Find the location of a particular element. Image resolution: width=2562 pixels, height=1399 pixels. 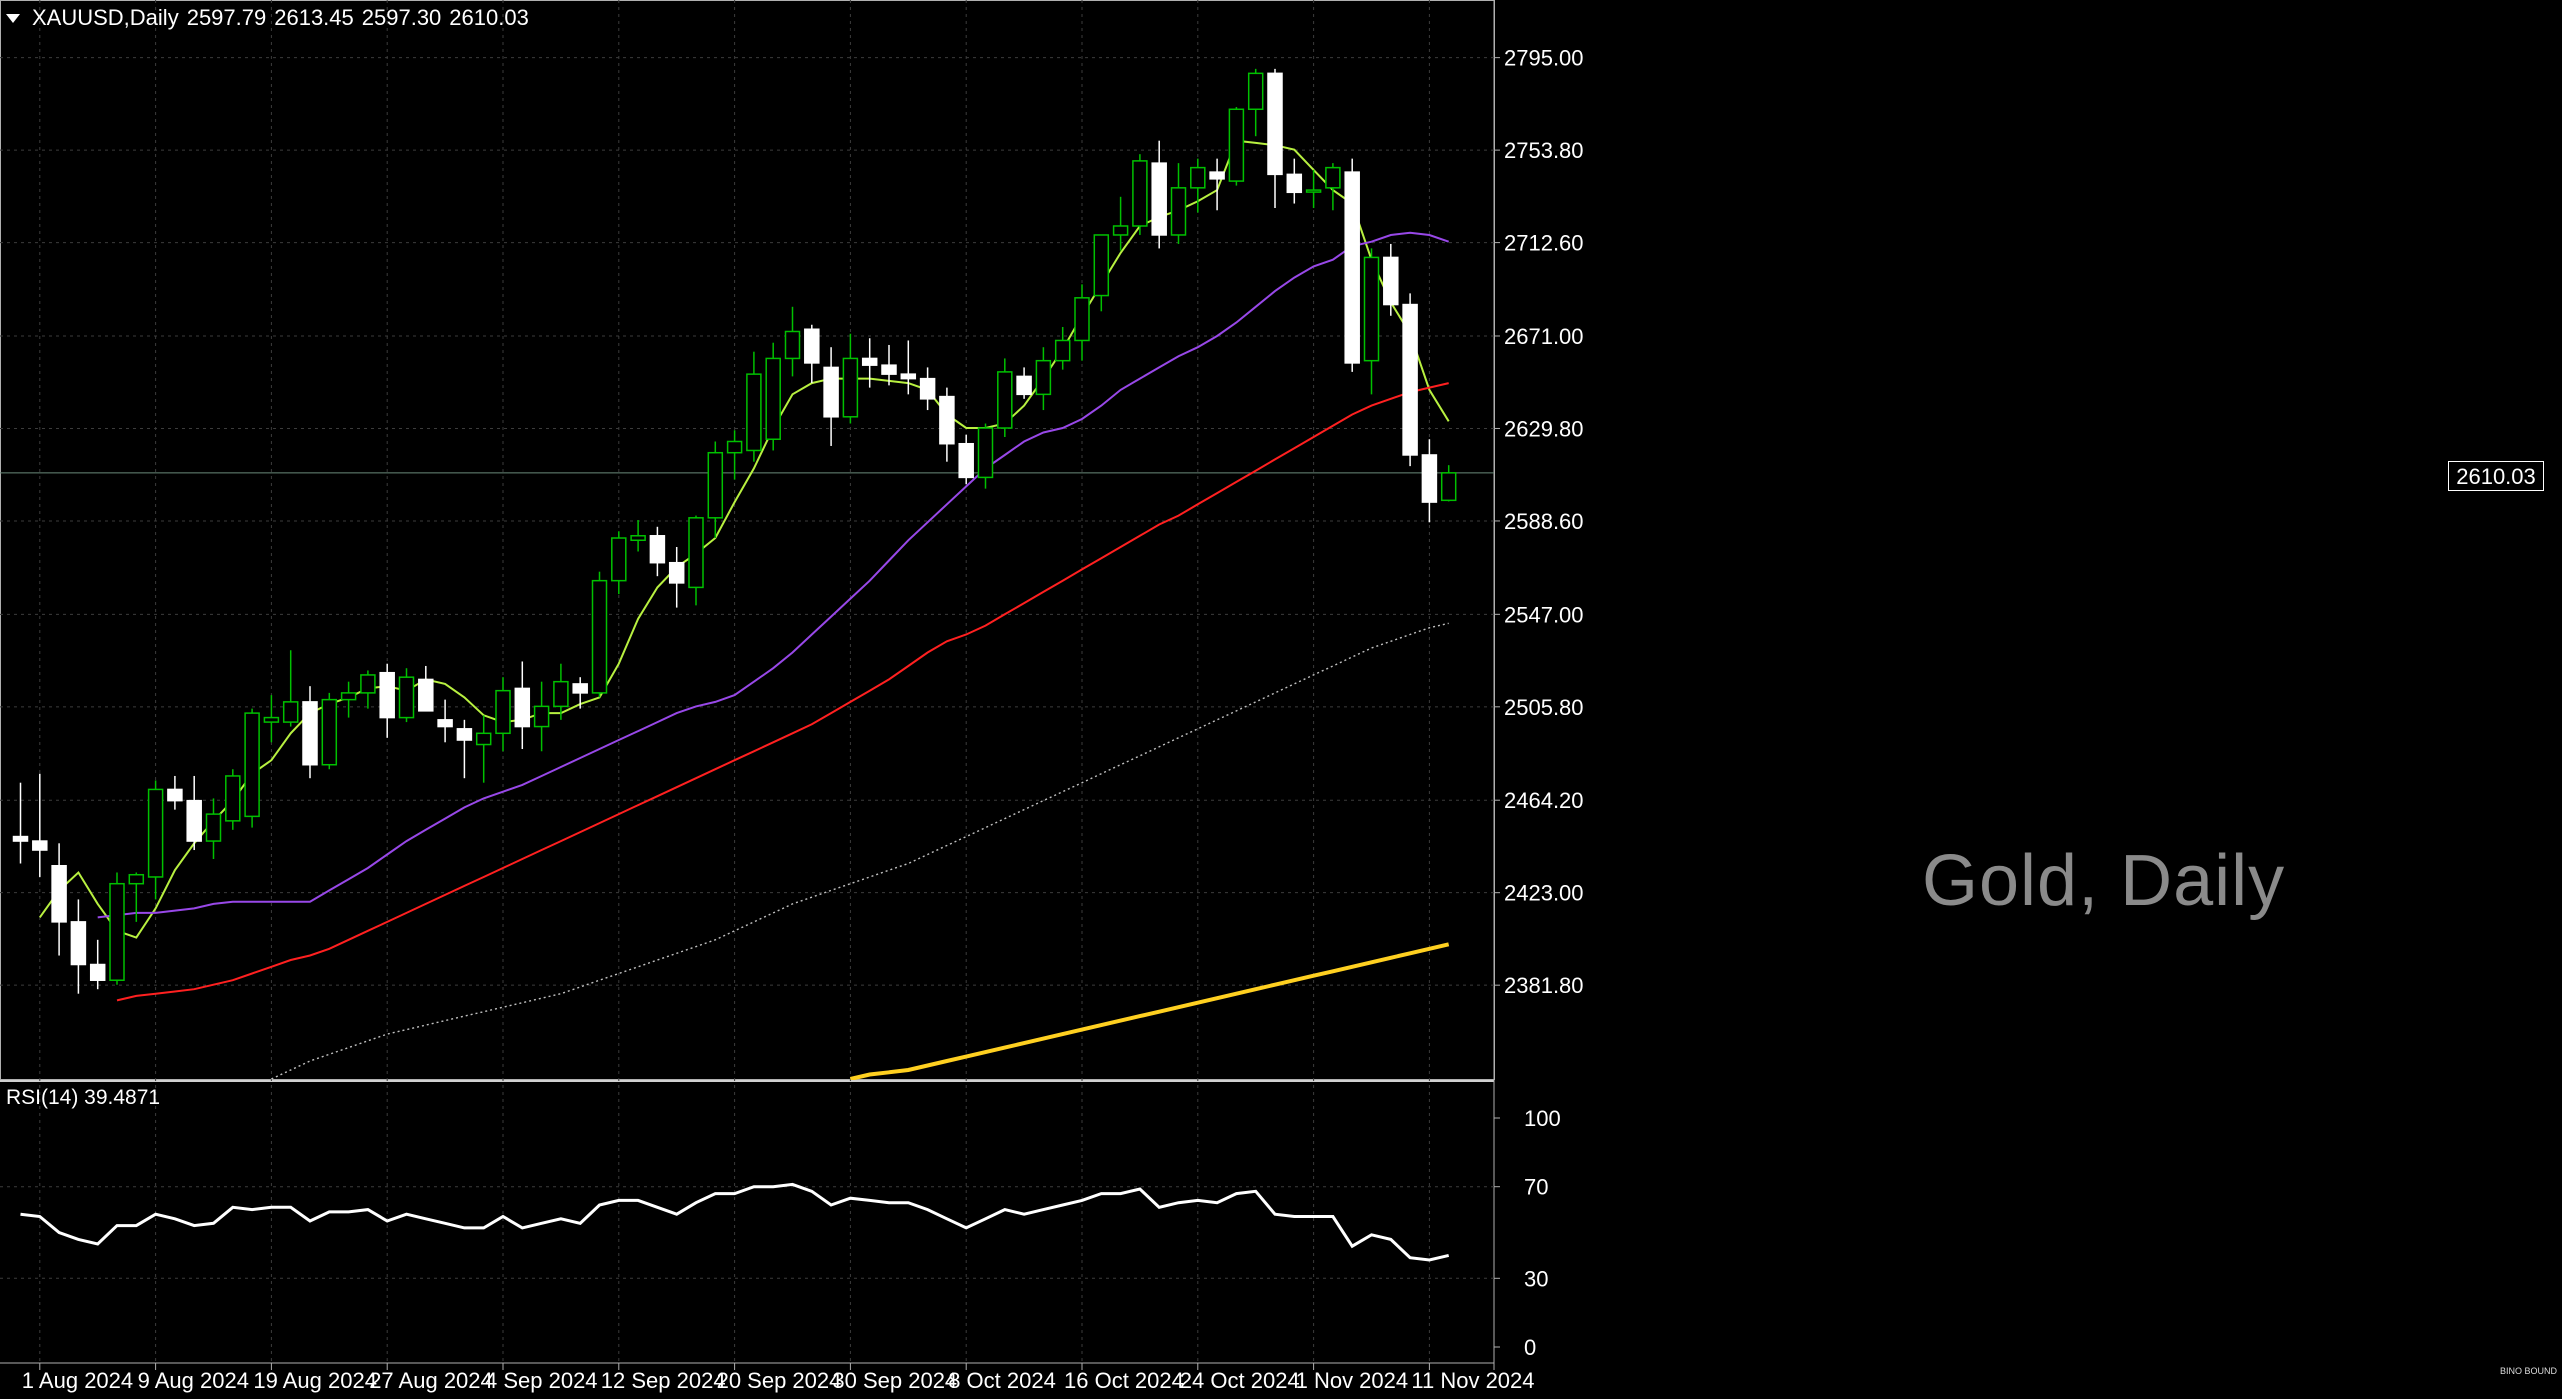

rsi-line is located at coordinates (735, 1222).